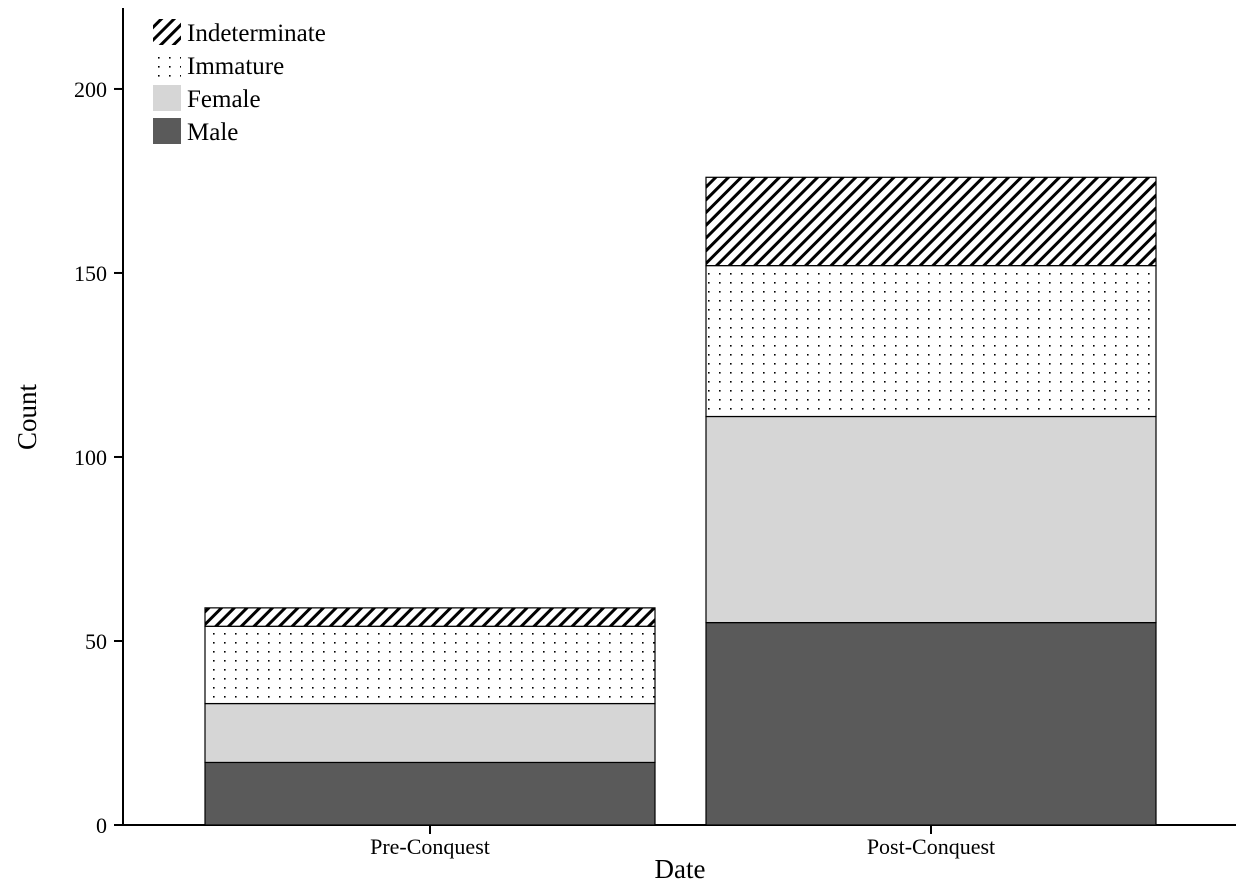  I want to click on legend-swatch-male, so click(167, 131).